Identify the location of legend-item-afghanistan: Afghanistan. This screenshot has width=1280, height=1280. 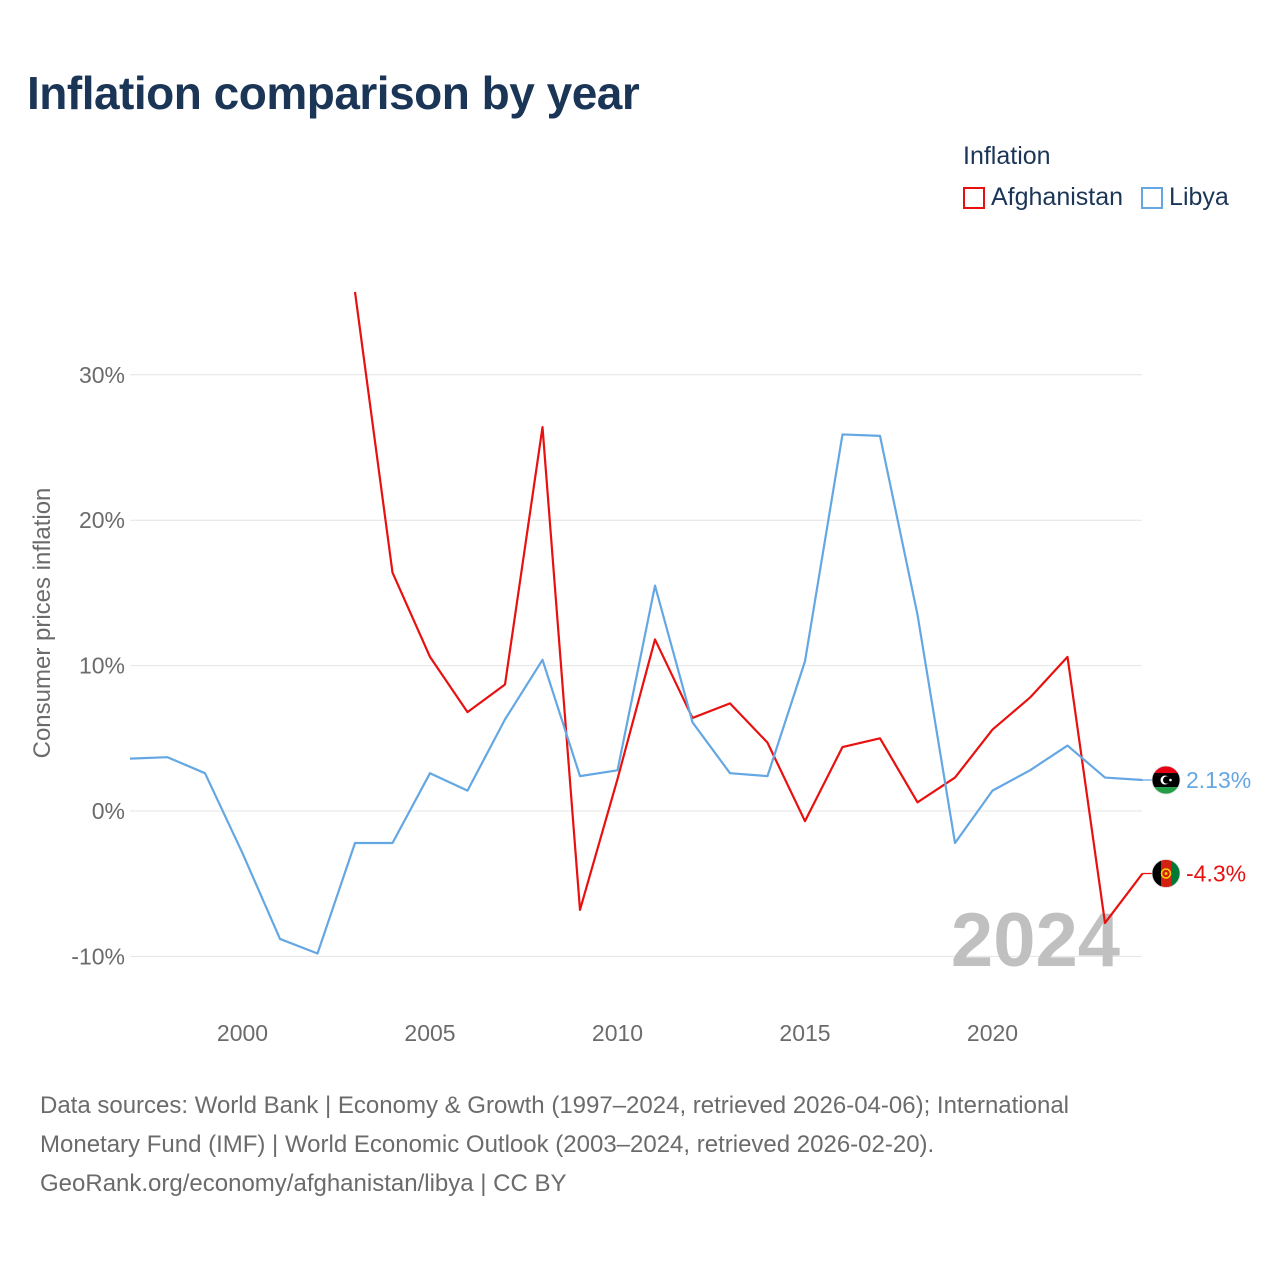
(1043, 197).